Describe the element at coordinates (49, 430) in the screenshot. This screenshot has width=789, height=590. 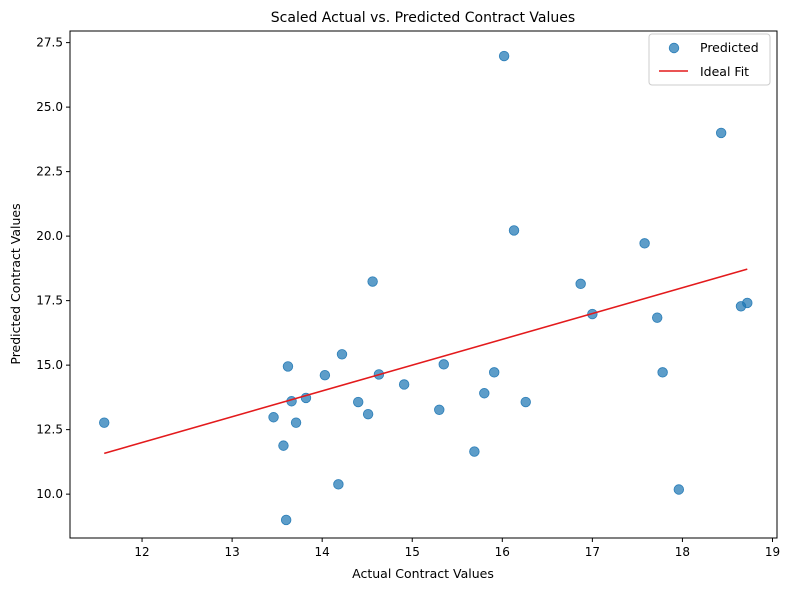
I see `y-tick-label: 12.5` at that location.